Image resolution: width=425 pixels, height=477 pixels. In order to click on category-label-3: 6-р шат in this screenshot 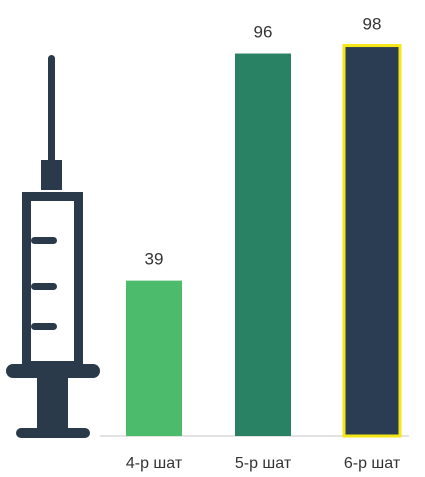, I will do `click(372, 463)`.